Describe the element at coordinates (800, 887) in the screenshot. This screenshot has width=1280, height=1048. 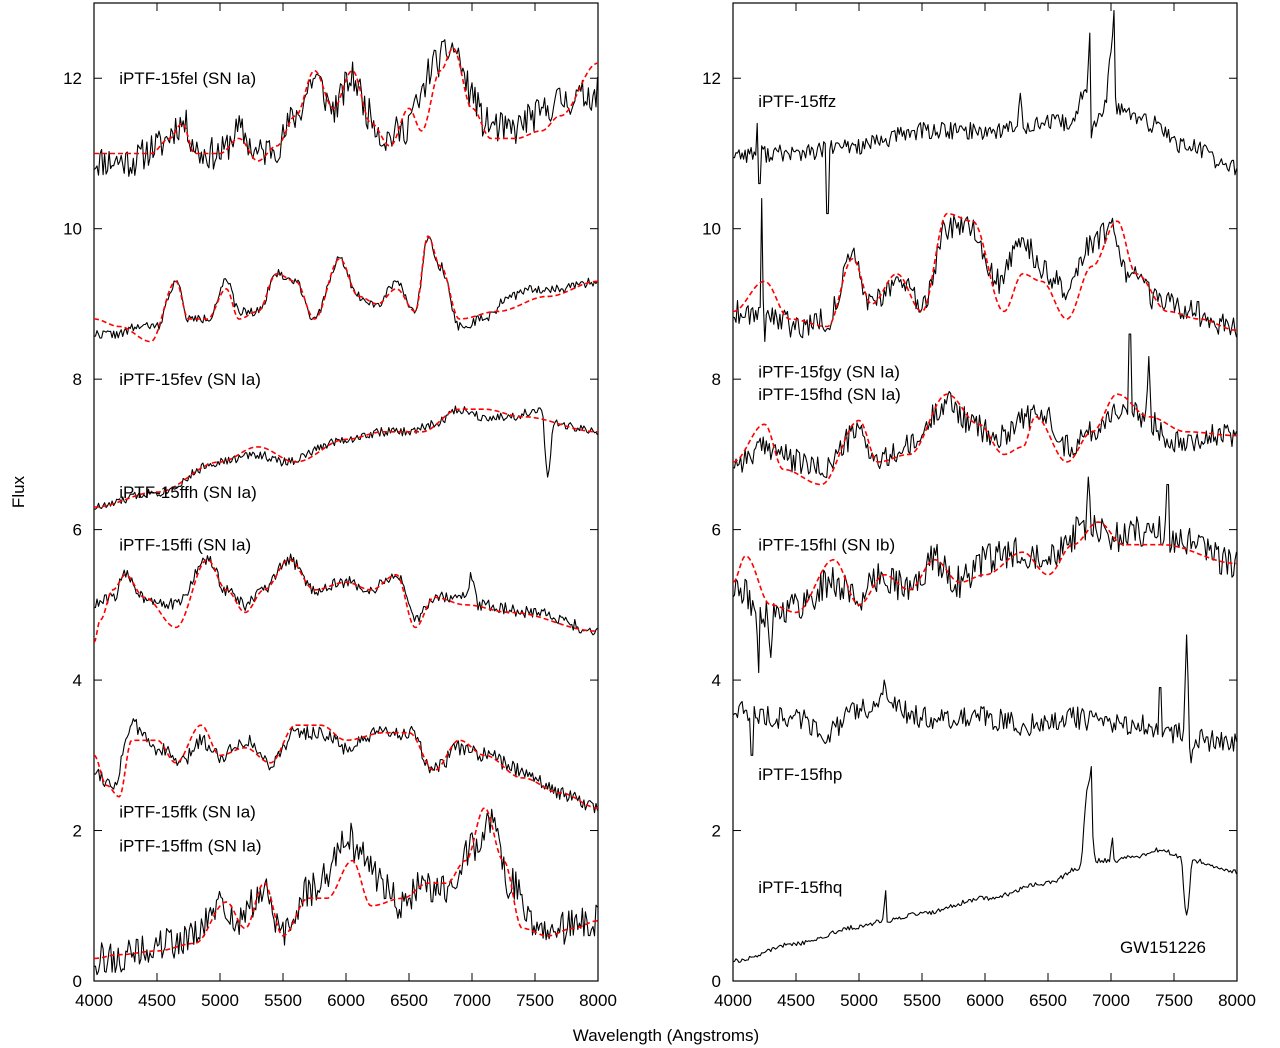
I see `spectrum-label: iPTF-15fhq` at that location.